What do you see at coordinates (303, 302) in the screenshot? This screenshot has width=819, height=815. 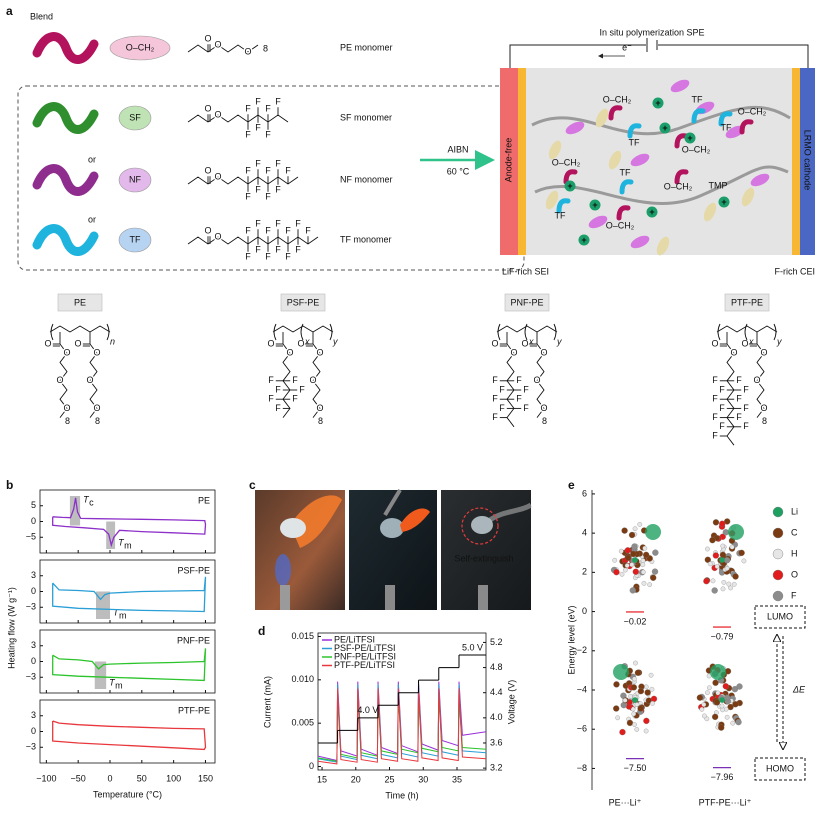 I see `polymer-name-box` at bounding box center [303, 302].